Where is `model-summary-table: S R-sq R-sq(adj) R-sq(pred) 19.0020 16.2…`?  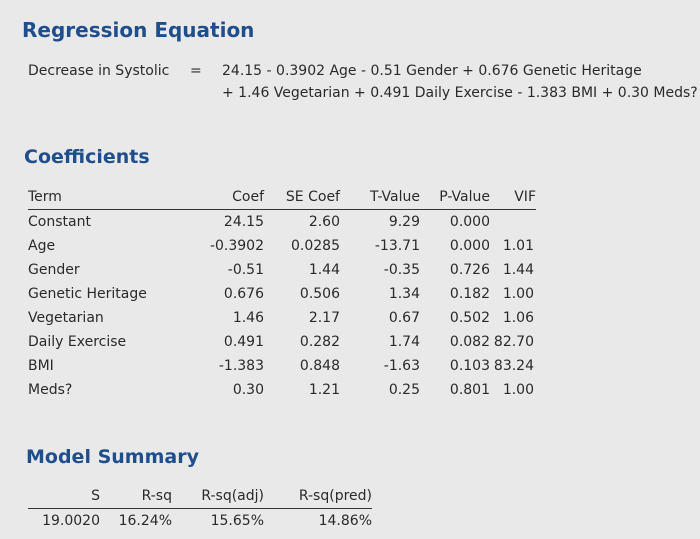
model-summary-table: S R-sq R-sq(adj) R-sq(pred) 19.0020 16.2… is located at coordinates (200, 508).